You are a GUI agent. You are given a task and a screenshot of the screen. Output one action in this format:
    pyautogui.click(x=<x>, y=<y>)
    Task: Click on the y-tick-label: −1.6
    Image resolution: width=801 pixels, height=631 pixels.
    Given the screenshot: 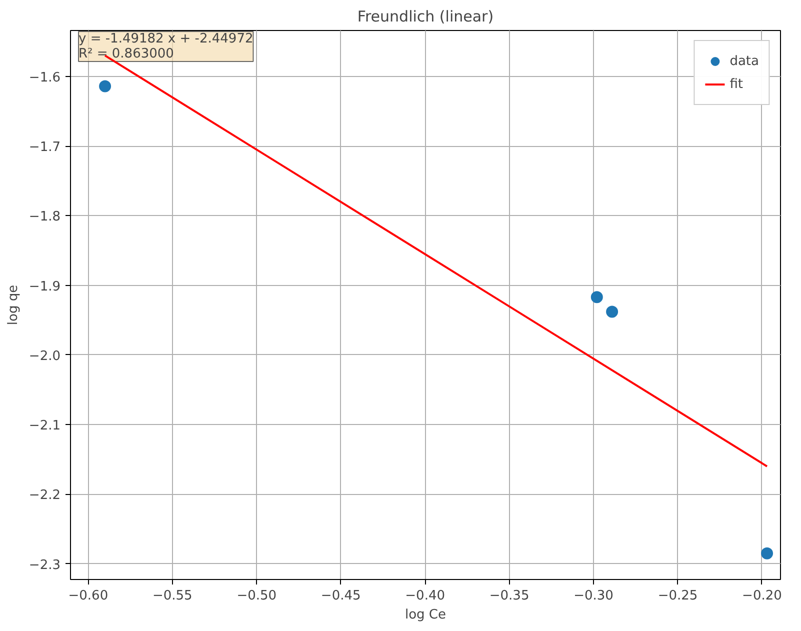 What is the action you would take?
    pyautogui.click(x=44, y=78)
    